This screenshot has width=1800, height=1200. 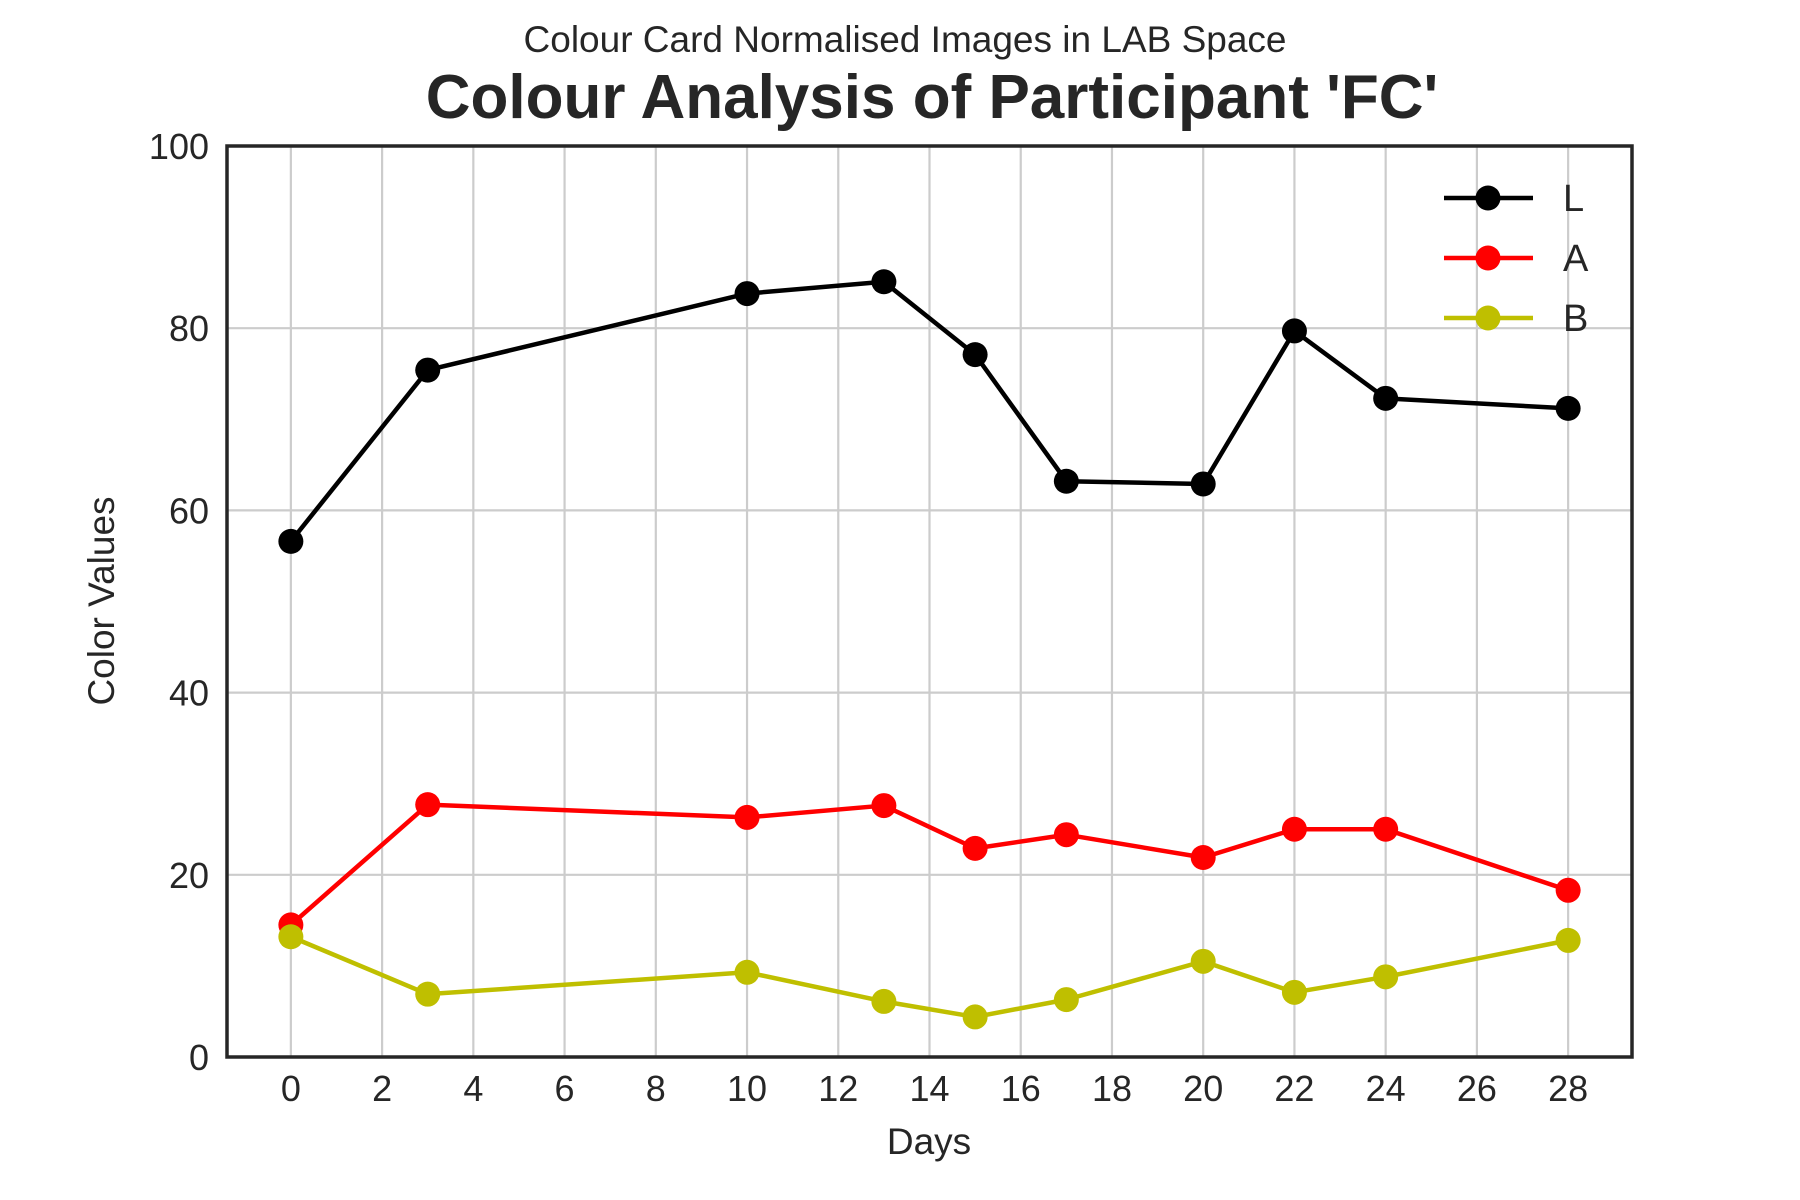 What do you see at coordinates (1488, 258) in the screenshot?
I see `legend-marker-a` at bounding box center [1488, 258].